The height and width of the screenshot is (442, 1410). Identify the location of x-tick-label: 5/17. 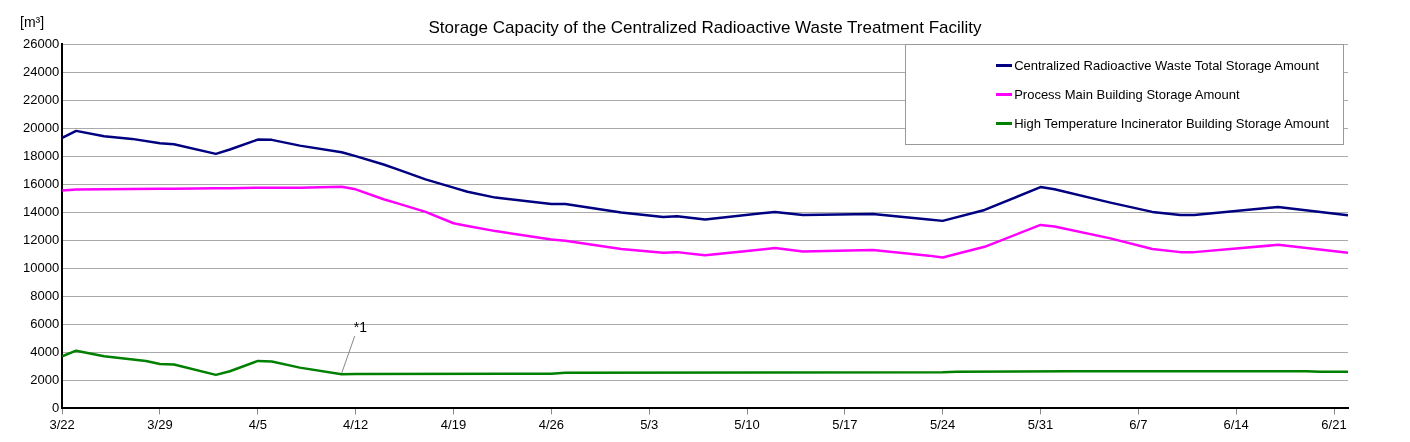
(845, 424).